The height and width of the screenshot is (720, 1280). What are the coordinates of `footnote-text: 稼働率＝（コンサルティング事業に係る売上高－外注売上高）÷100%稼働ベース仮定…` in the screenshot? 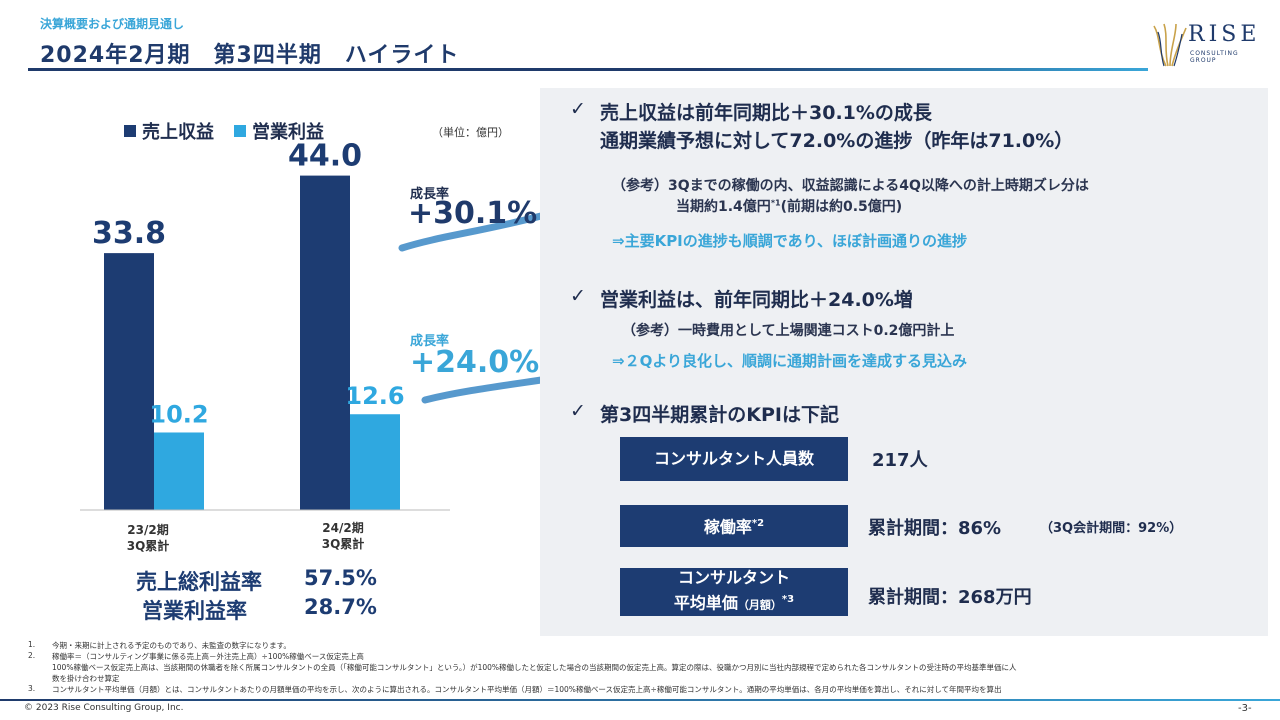 It's located at (208, 656).